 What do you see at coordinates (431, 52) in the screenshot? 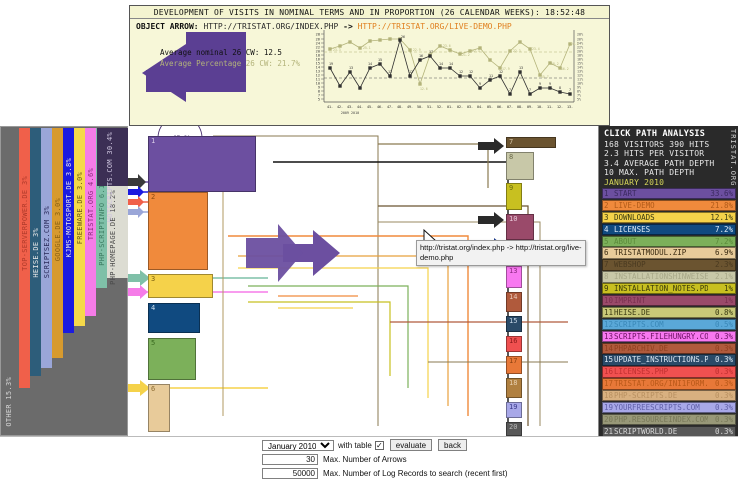
I see `svg-text: 17` at bounding box center [431, 52].